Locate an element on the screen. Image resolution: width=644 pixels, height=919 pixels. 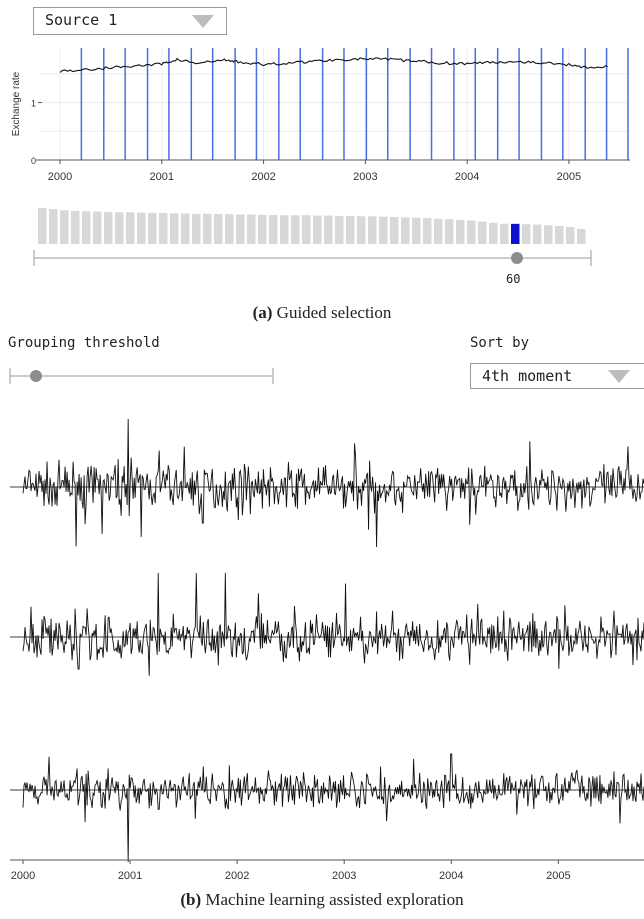
caption-b-text: Machine learning assisted exploration is located at coordinates (334, 899).